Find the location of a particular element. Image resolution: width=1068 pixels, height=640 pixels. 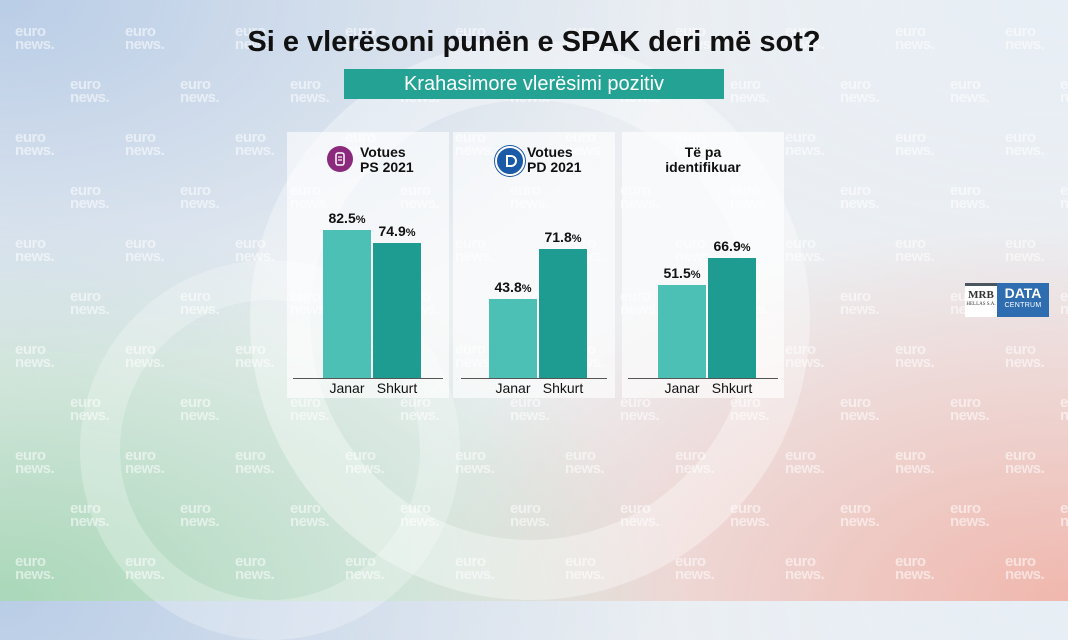

bar-value-label: 51.5% is located at coordinates (682, 273).